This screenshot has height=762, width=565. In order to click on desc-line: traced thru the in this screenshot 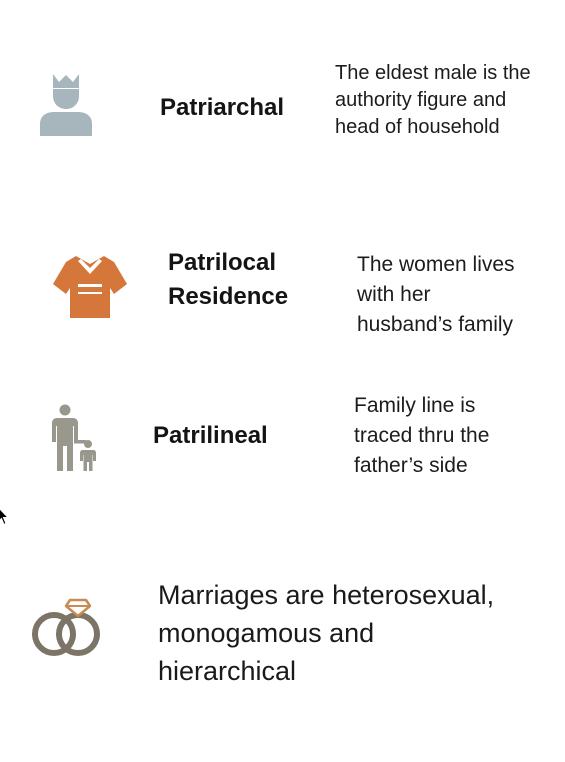, I will do `click(422, 435)`.